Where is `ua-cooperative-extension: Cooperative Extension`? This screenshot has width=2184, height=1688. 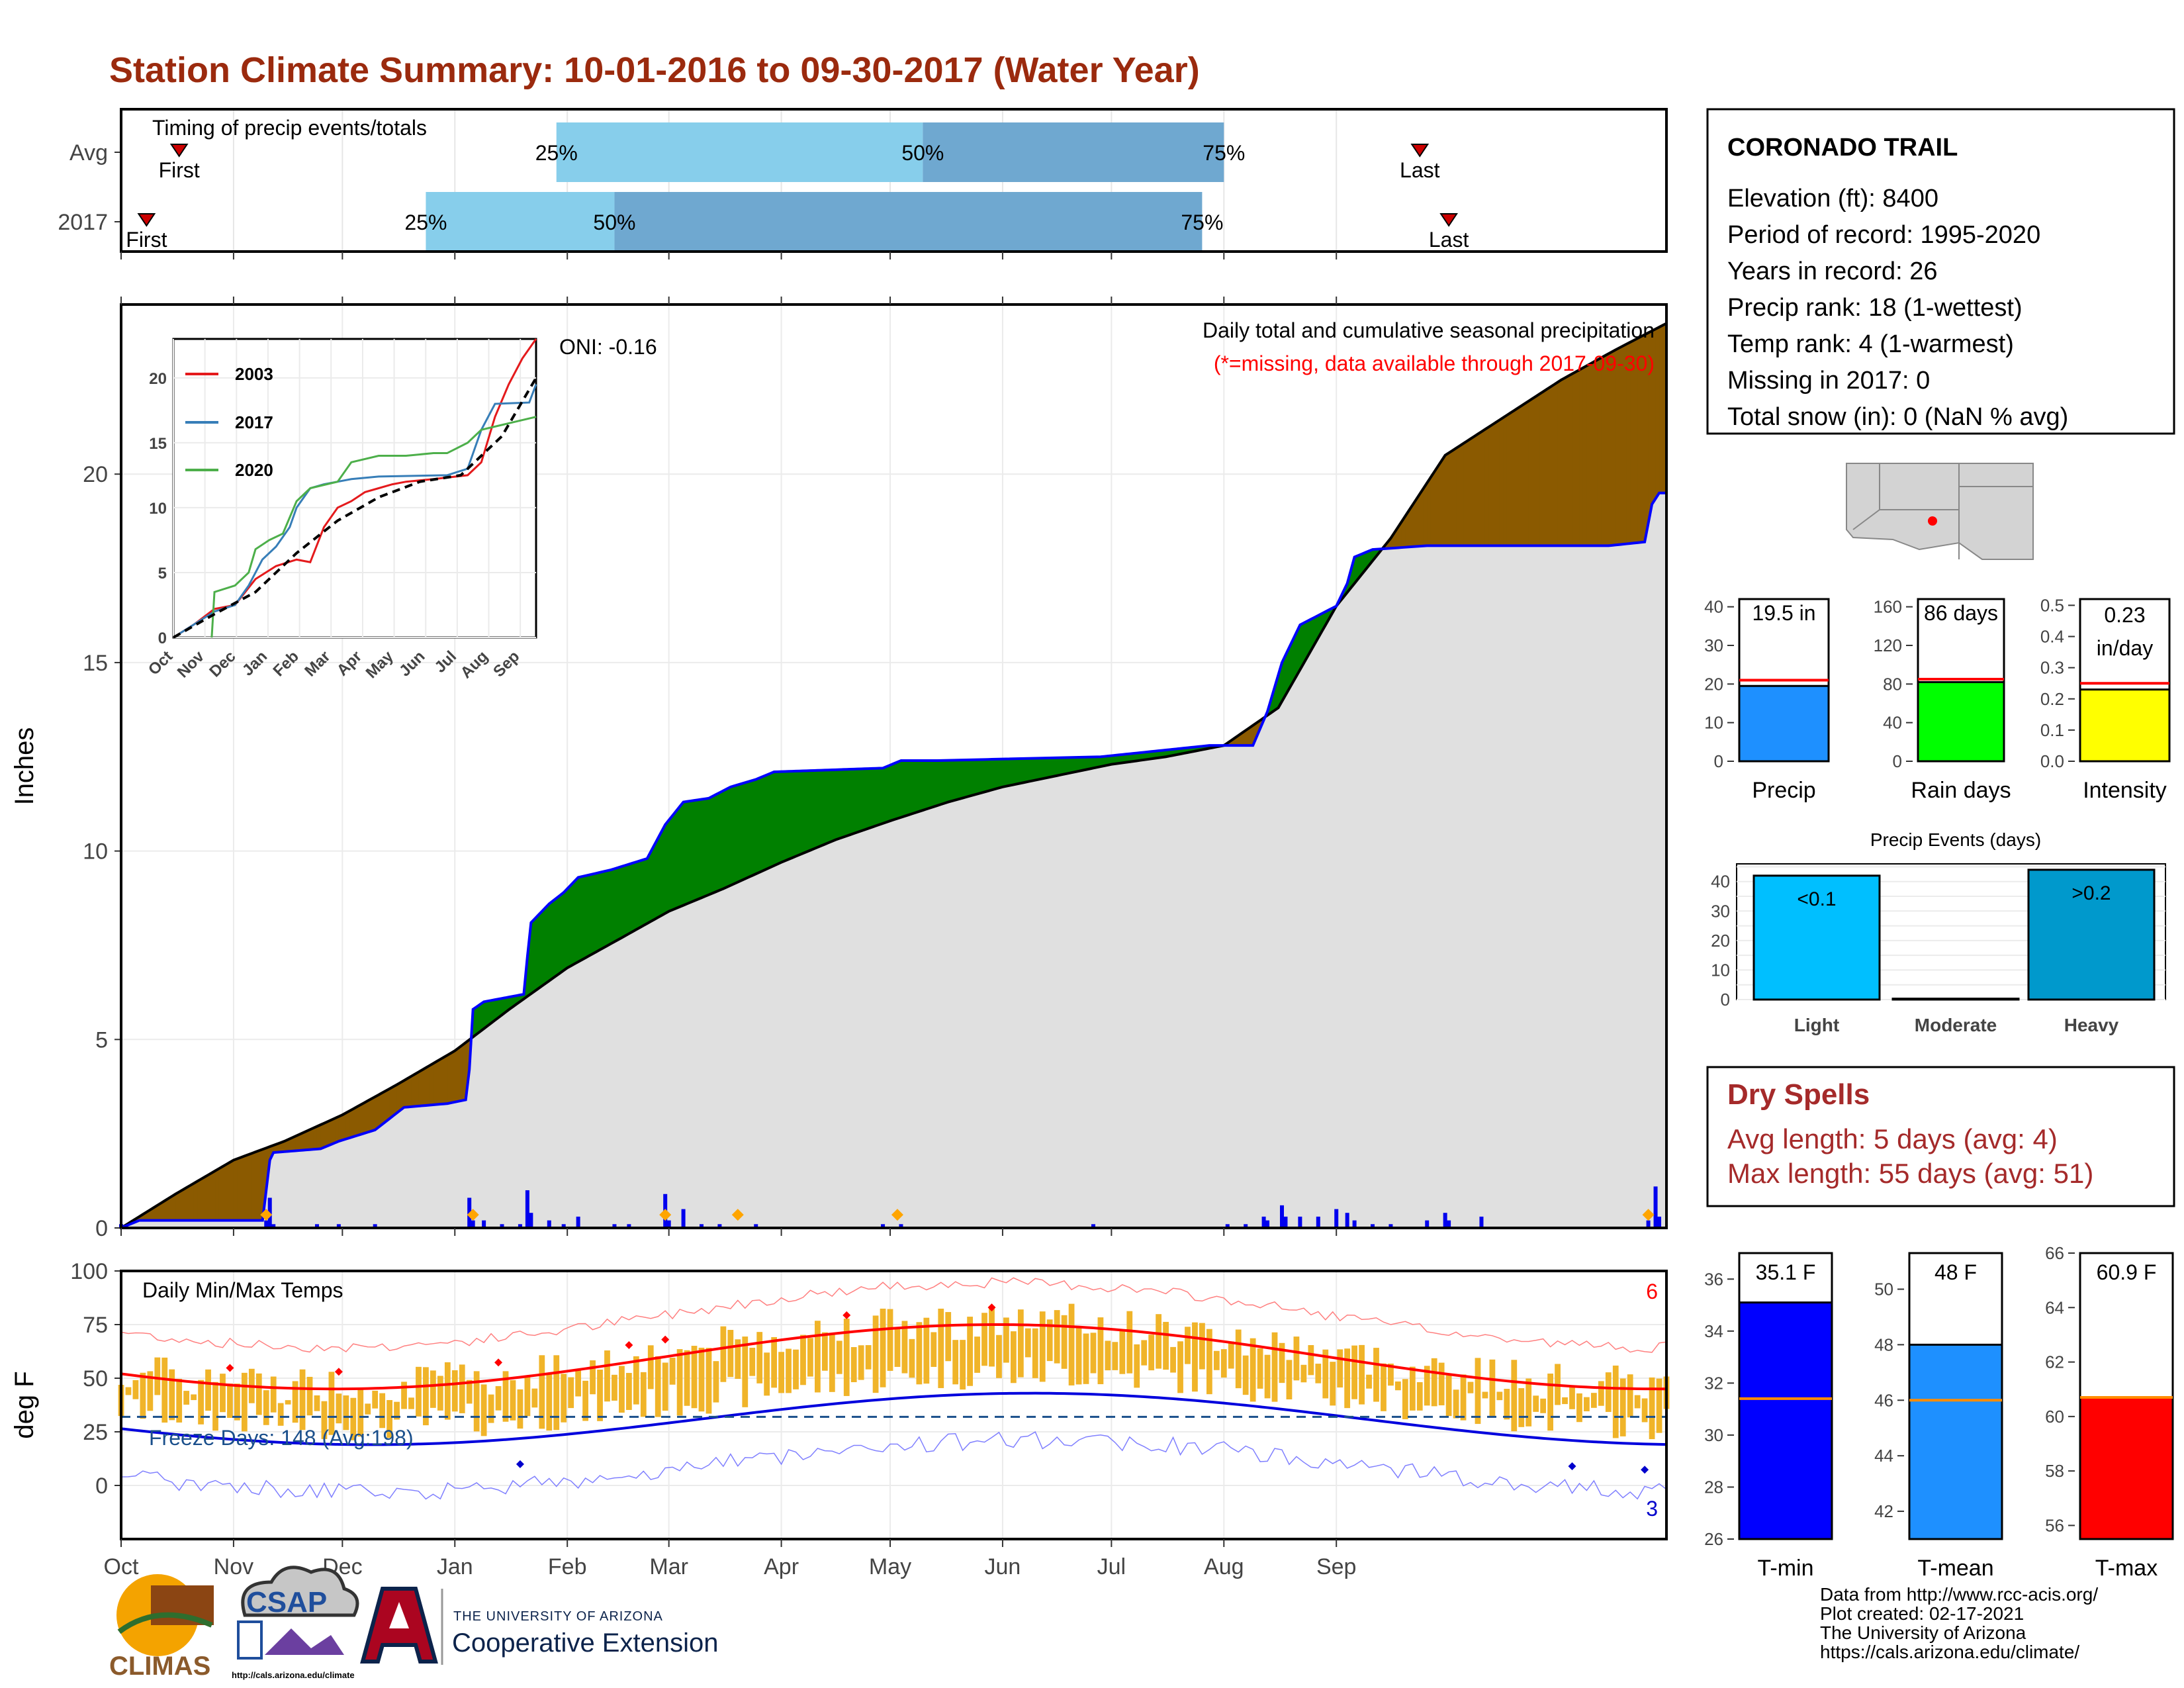 ua-cooperative-extension: Cooperative Extension is located at coordinates (585, 1643).